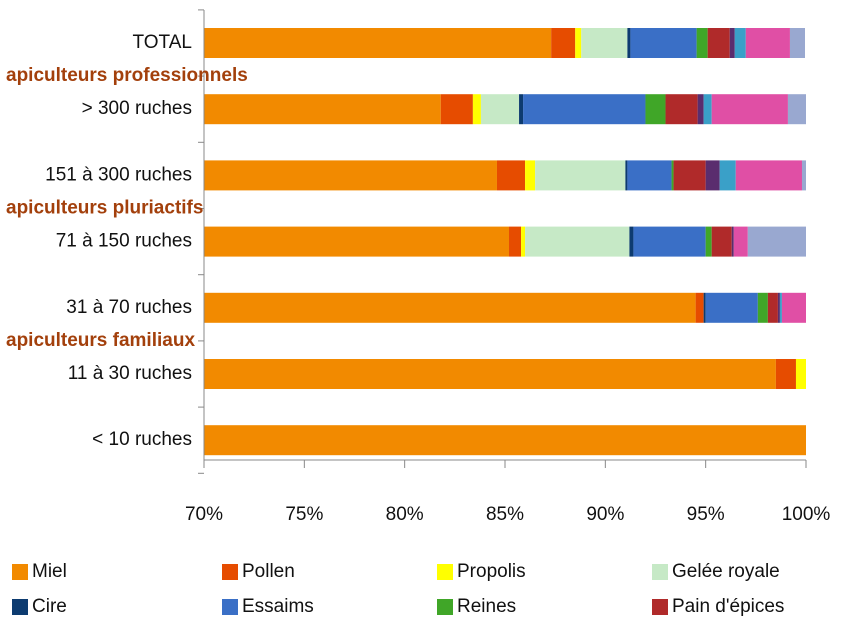 This screenshot has width=843, height=621. Describe the element at coordinates (486, 606) in the screenshot. I see `legend-label: Reines` at that location.